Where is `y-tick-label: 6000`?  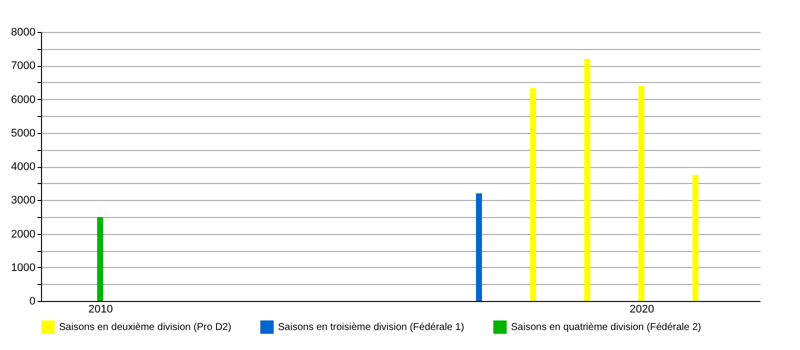 y-tick-label: 6000 is located at coordinates (23, 100).